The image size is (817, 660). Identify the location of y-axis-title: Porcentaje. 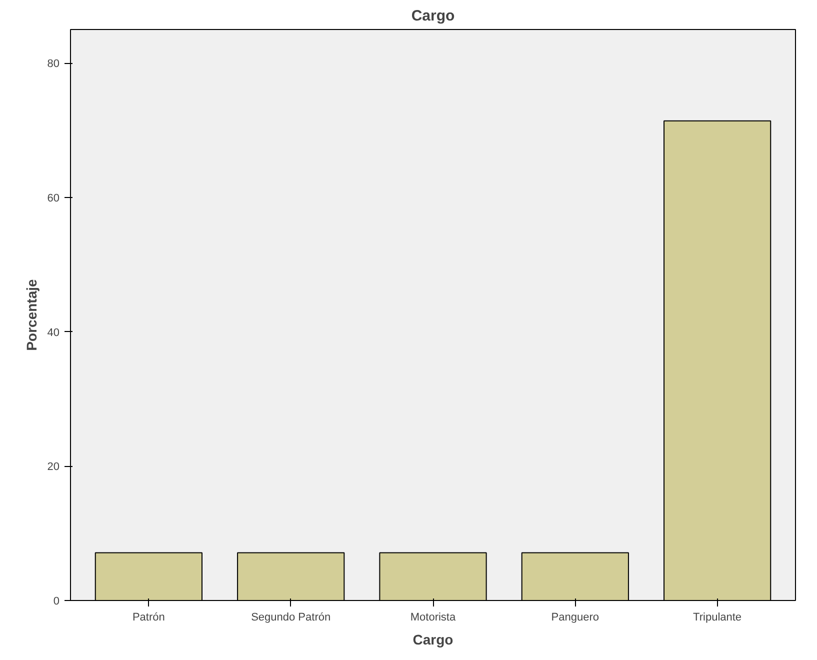
(31, 314).